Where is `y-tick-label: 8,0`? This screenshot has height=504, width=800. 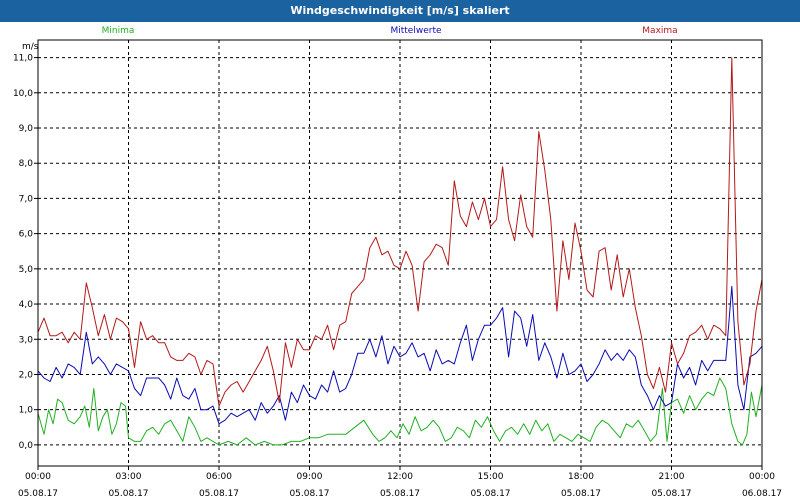
y-tick-label: 8,0 is located at coordinates (26, 164).